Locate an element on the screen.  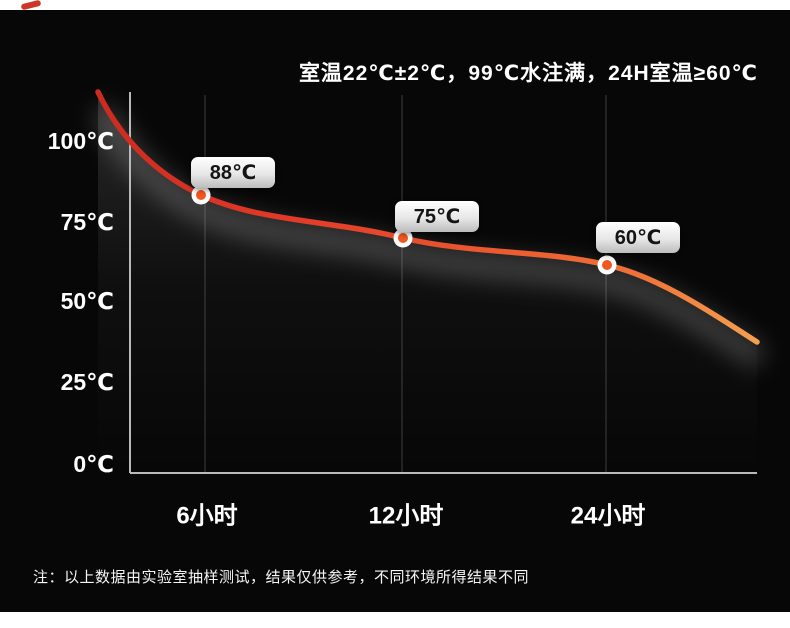
x-tick-24h: 24小时 is located at coordinates (608, 516).